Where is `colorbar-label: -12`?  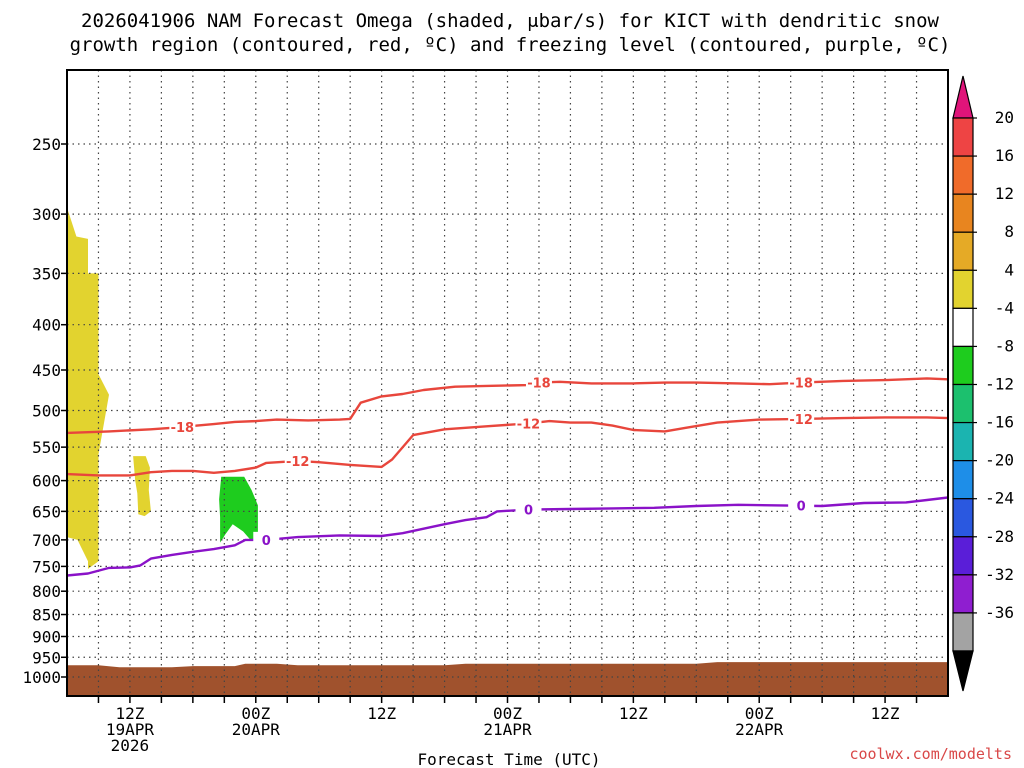
colorbar-label: -12 is located at coordinates (999, 384).